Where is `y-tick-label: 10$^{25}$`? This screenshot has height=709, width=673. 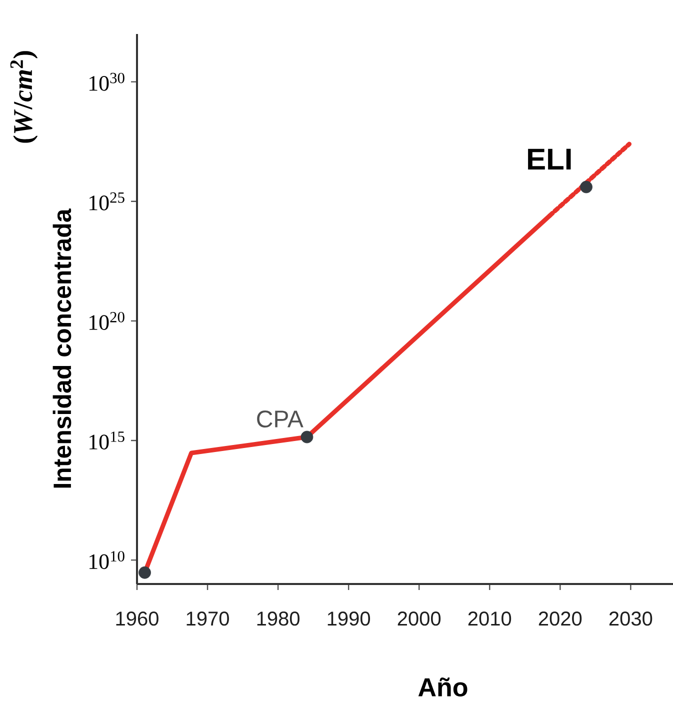
y-tick-label: 10$^{25}$ is located at coordinates (107, 201).